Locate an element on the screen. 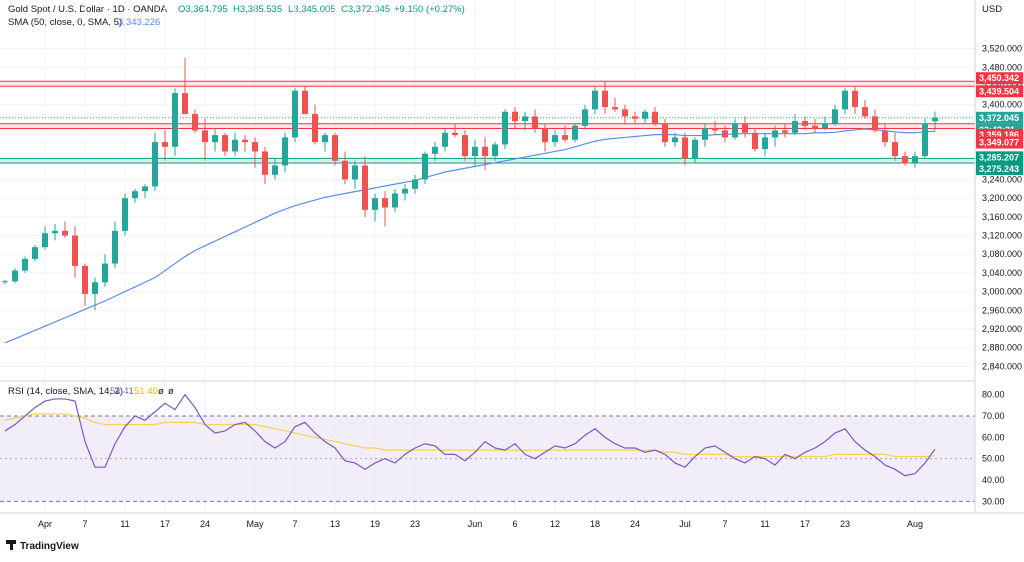  symbol-title: Gold Spot / U.S. Dollar · 1D · OANDA is located at coordinates (88, 9).